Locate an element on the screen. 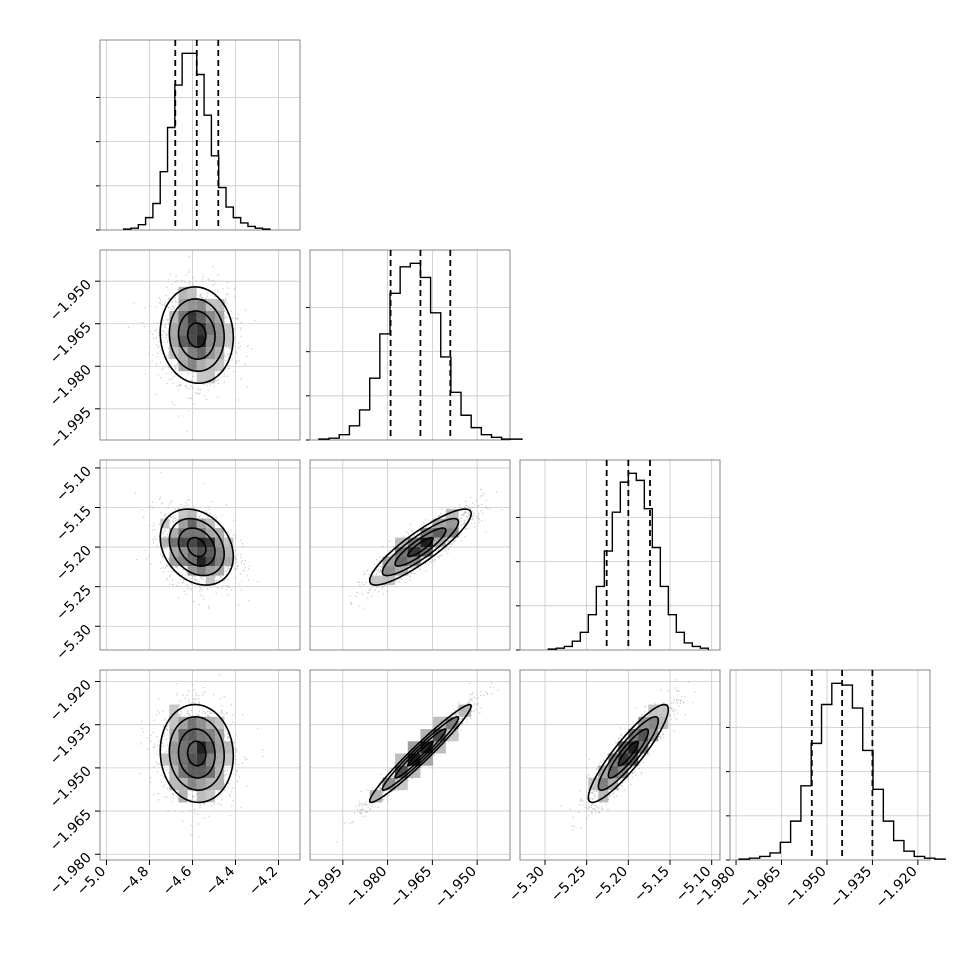 The height and width of the screenshot is (970, 970). xtick-label-1-3: −1.950 is located at coordinates (456, 888).